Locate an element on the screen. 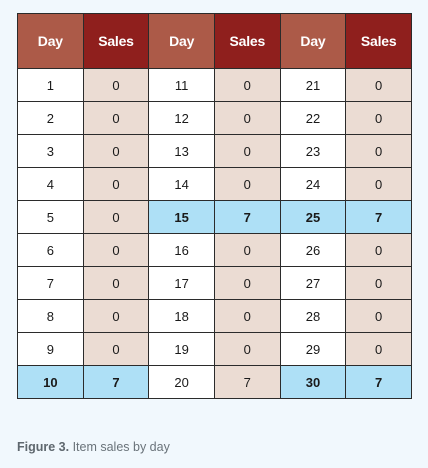  day-cell: 23 is located at coordinates (313, 151).